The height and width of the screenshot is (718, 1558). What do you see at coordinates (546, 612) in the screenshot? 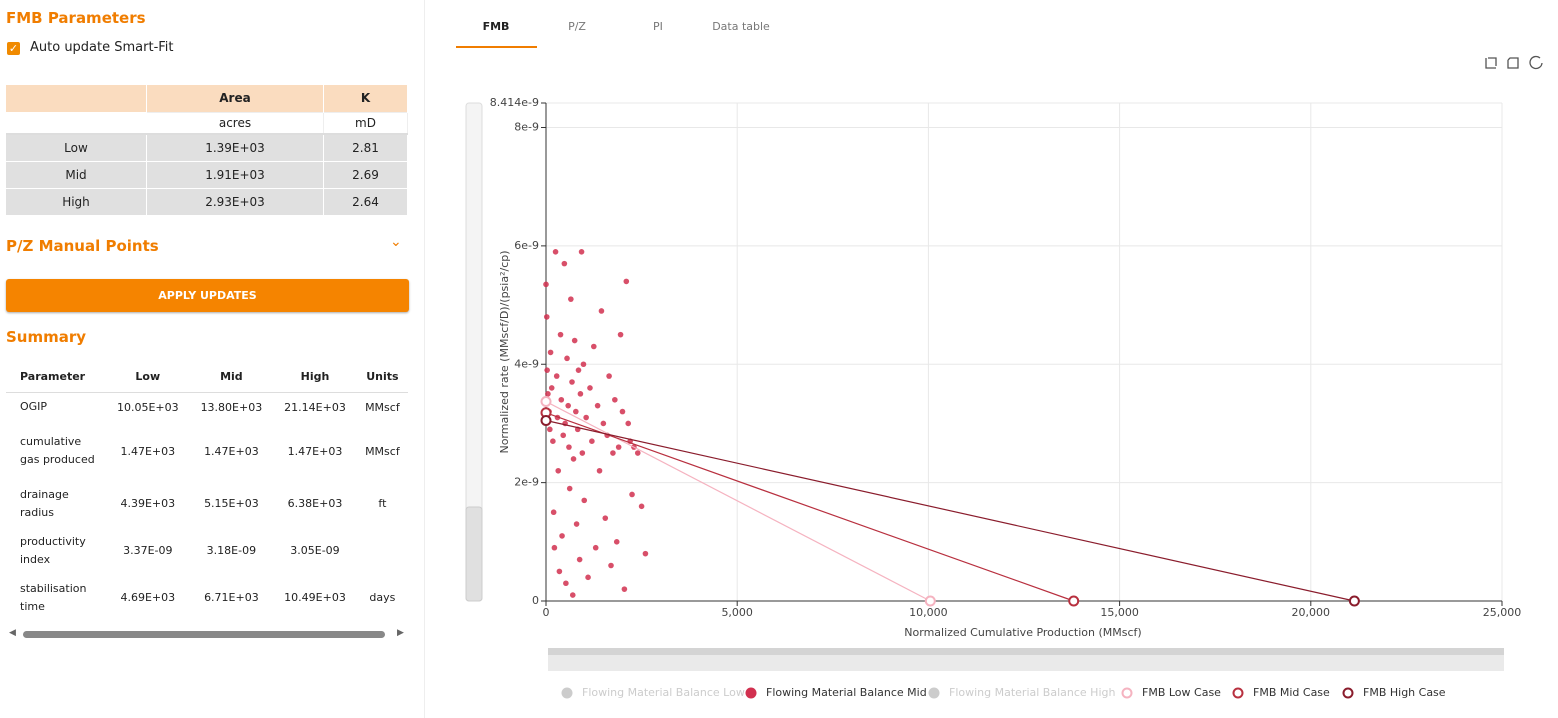
I see `x-tick-label: 0` at bounding box center [546, 612].